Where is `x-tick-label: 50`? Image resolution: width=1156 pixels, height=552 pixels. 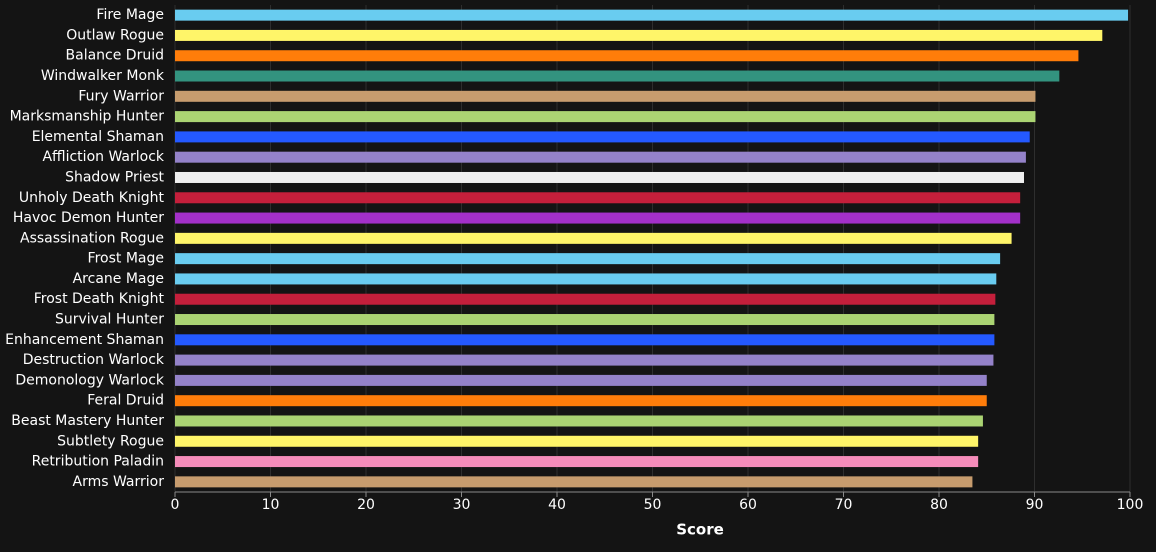 x-tick-label: 50 is located at coordinates (653, 505).